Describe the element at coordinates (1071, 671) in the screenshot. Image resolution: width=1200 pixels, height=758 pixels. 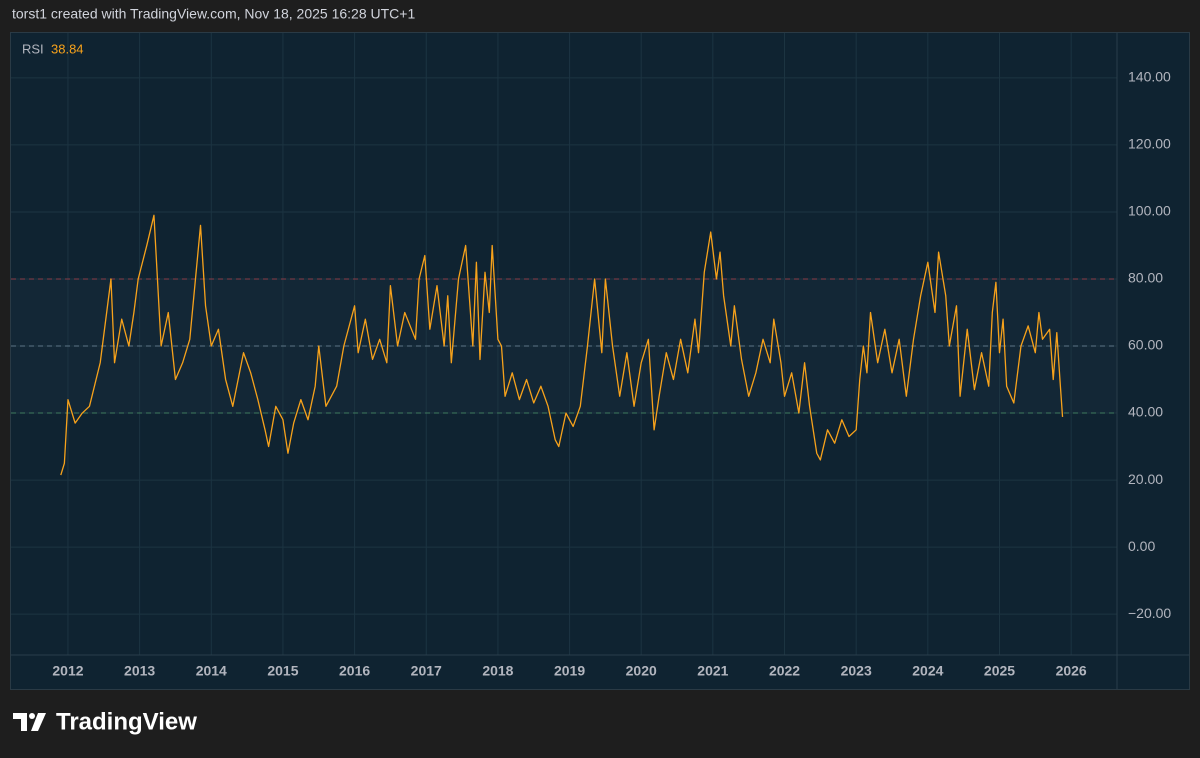
I see `x-tick-label: 2026` at that location.